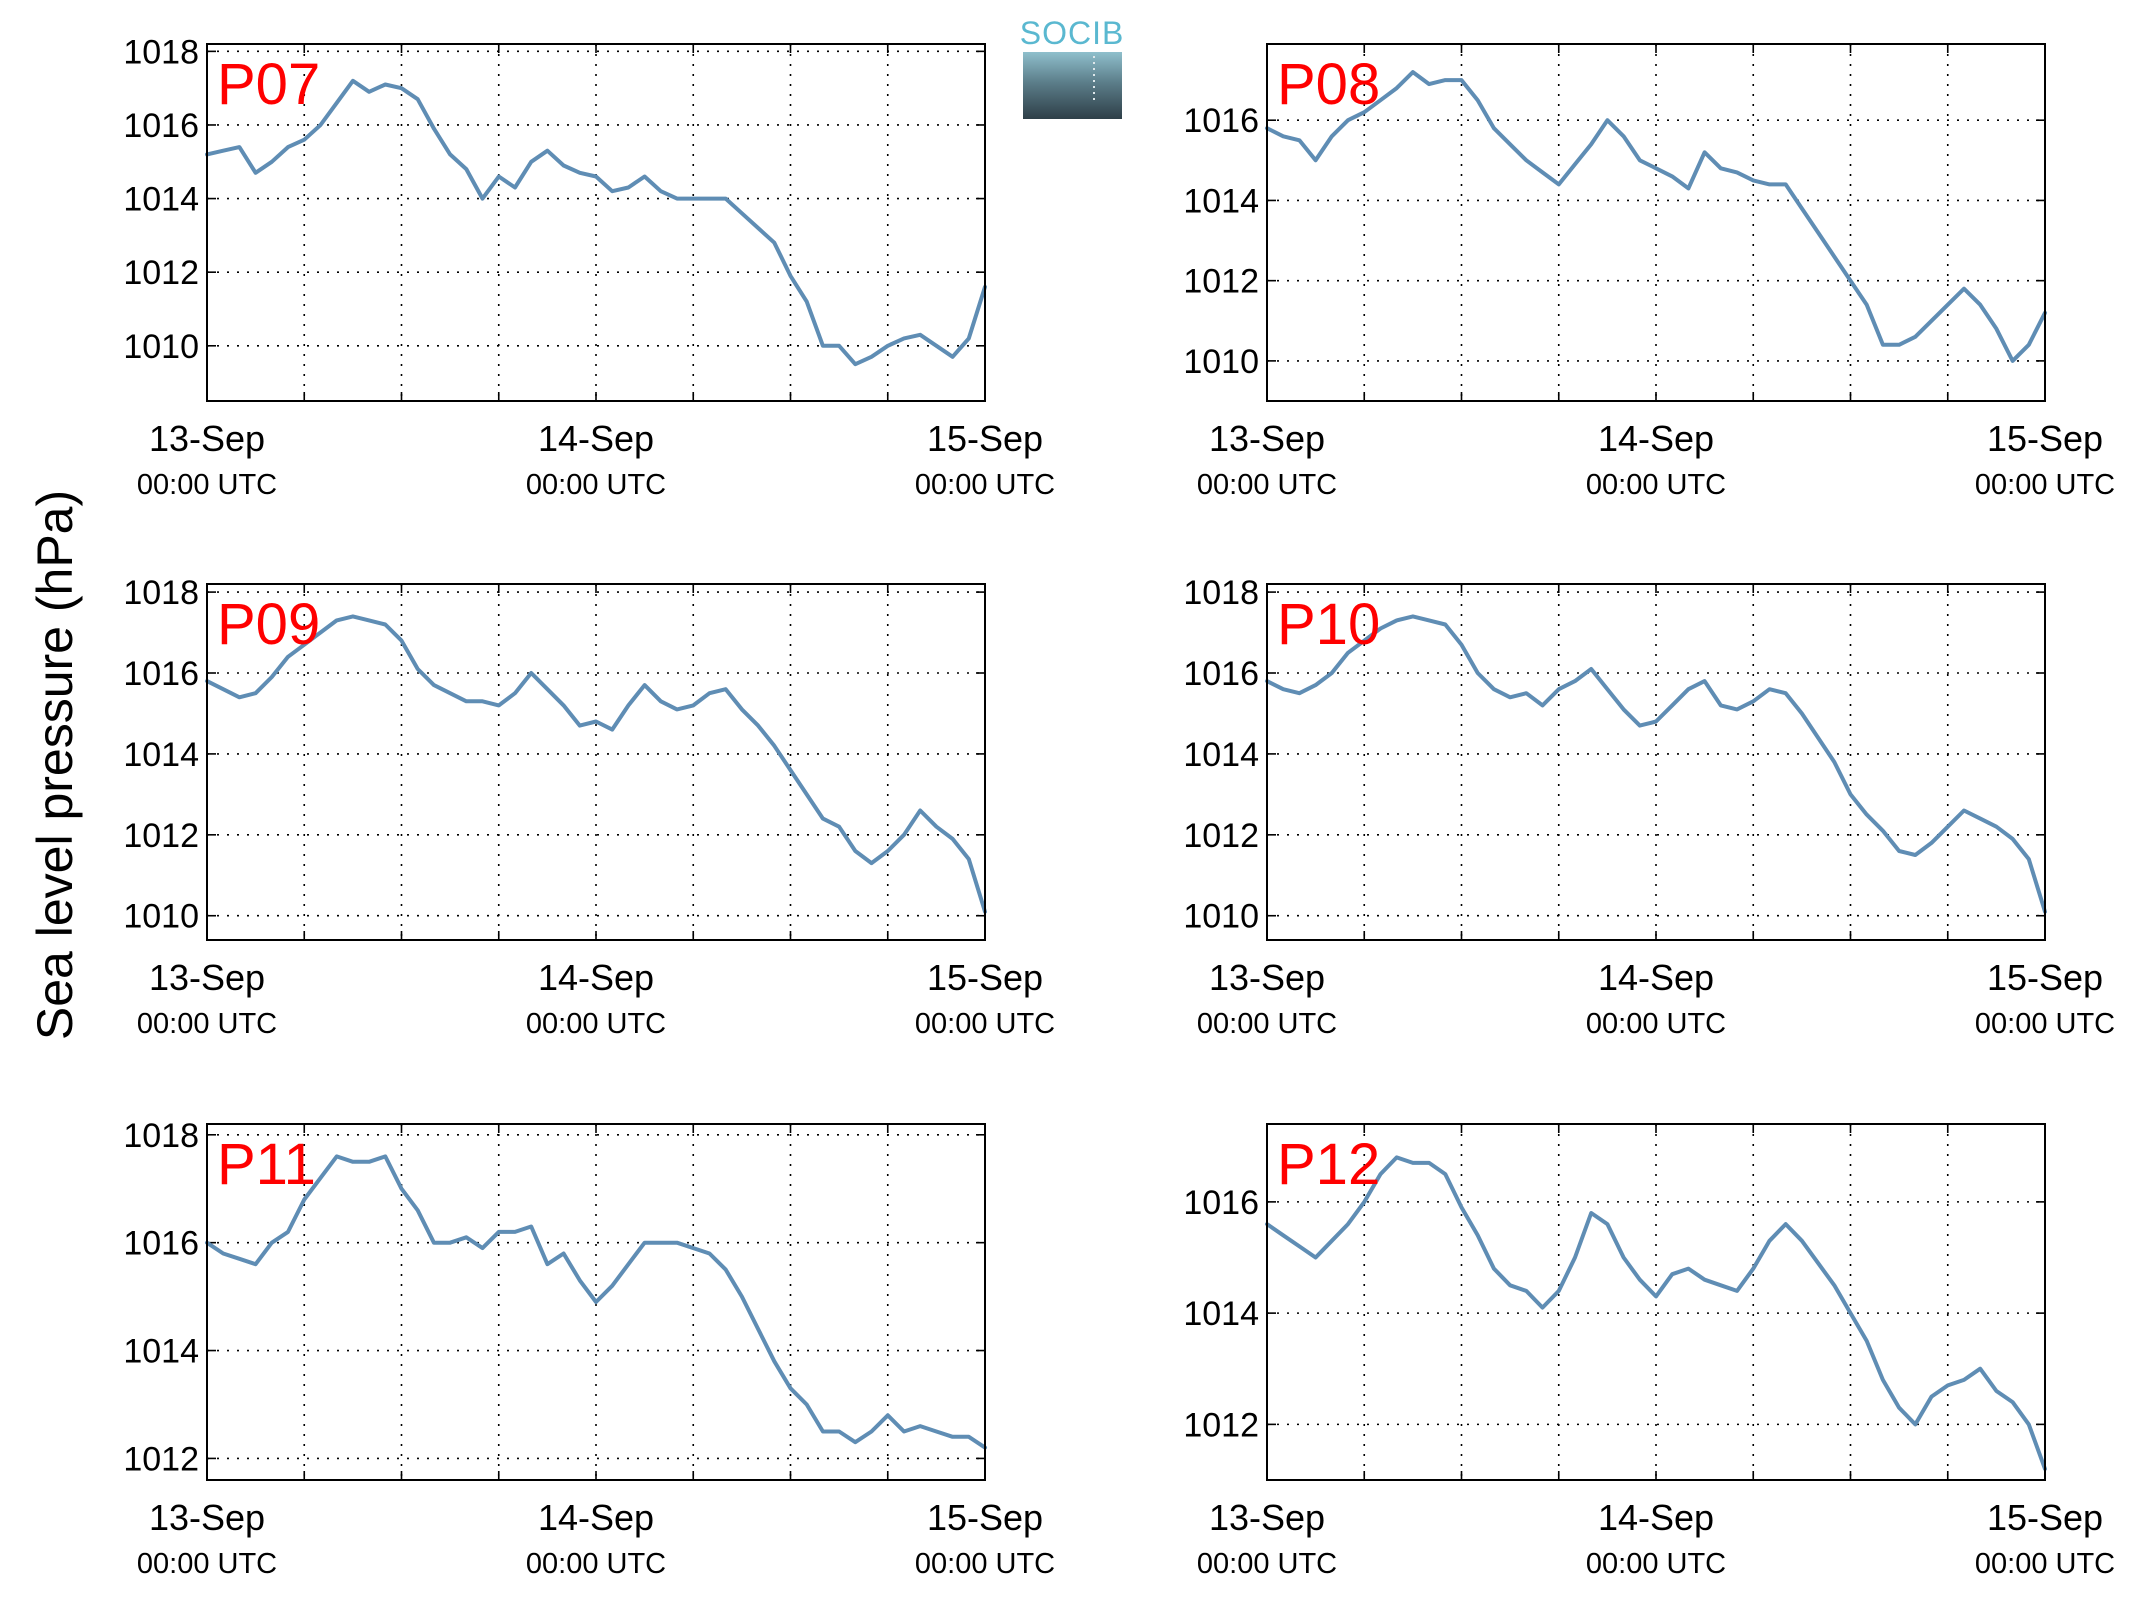 This screenshot has height=1608, width=2133. What do you see at coordinates (1656, 1313) in the screenshot?
I see `series-line-p12` at bounding box center [1656, 1313].